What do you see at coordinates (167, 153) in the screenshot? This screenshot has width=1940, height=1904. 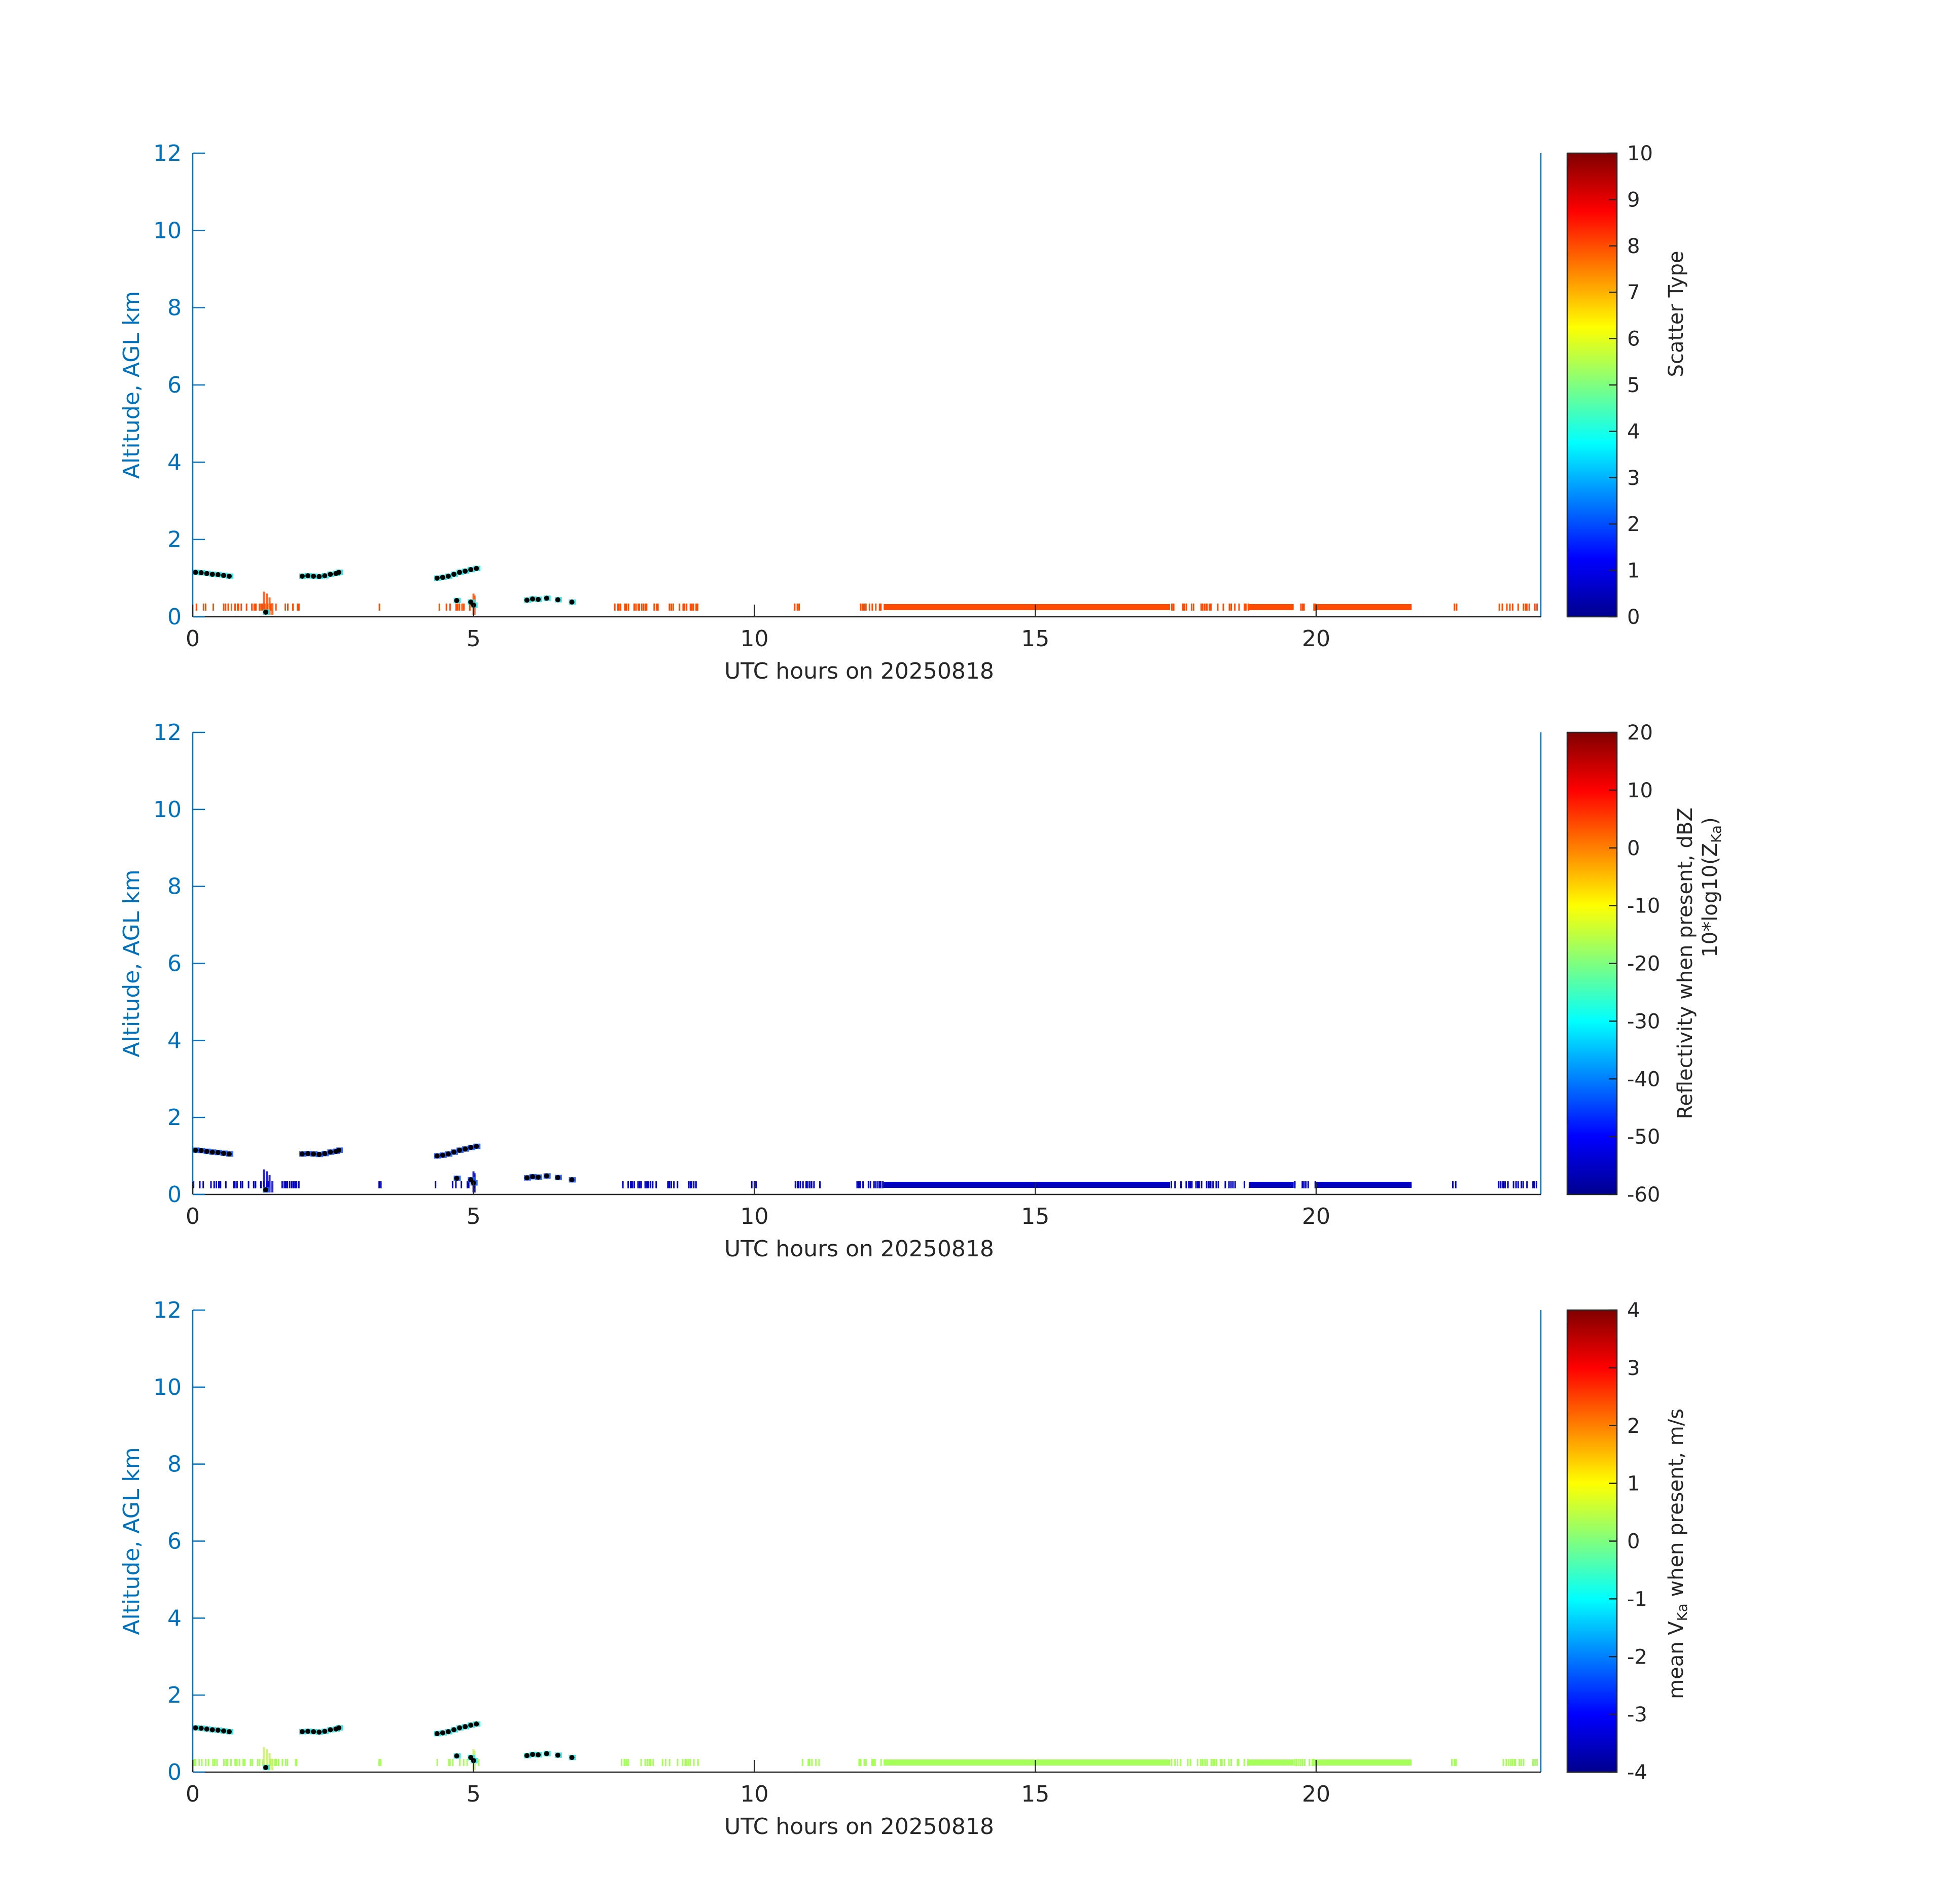 I see `y-tick-label: 12` at bounding box center [167, 153].